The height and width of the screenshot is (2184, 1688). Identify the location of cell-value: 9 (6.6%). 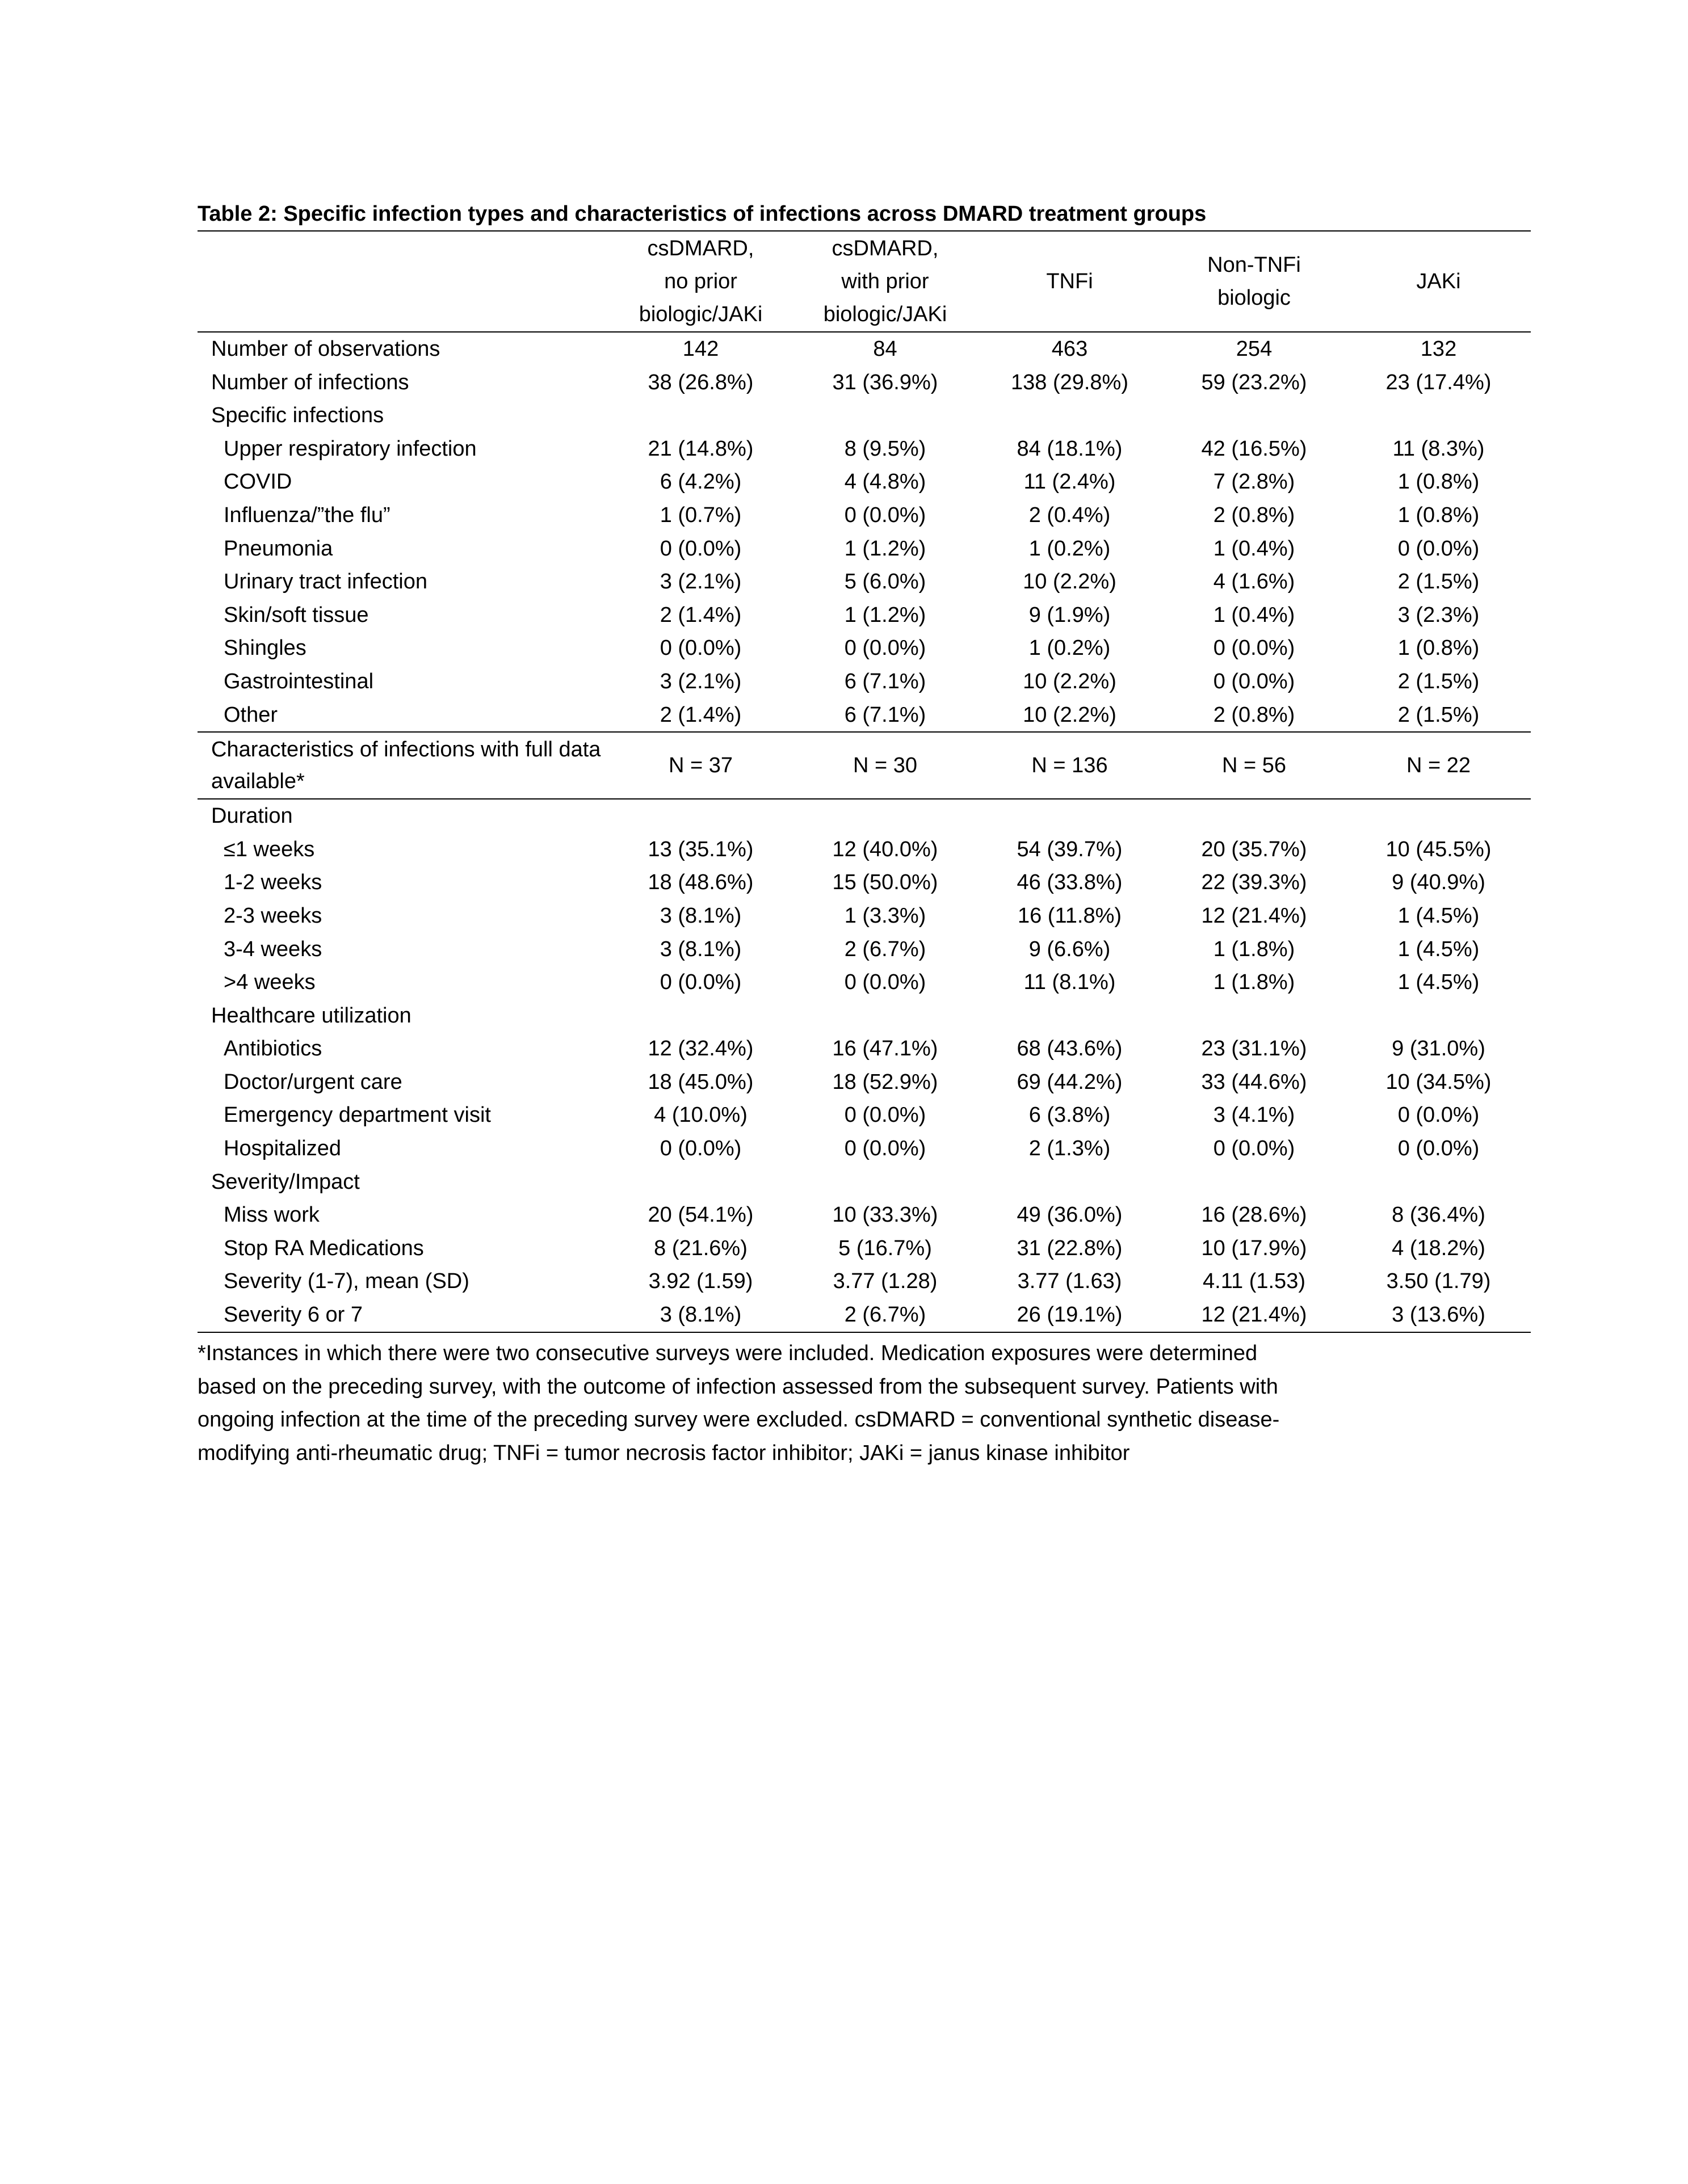
(1069, 949).